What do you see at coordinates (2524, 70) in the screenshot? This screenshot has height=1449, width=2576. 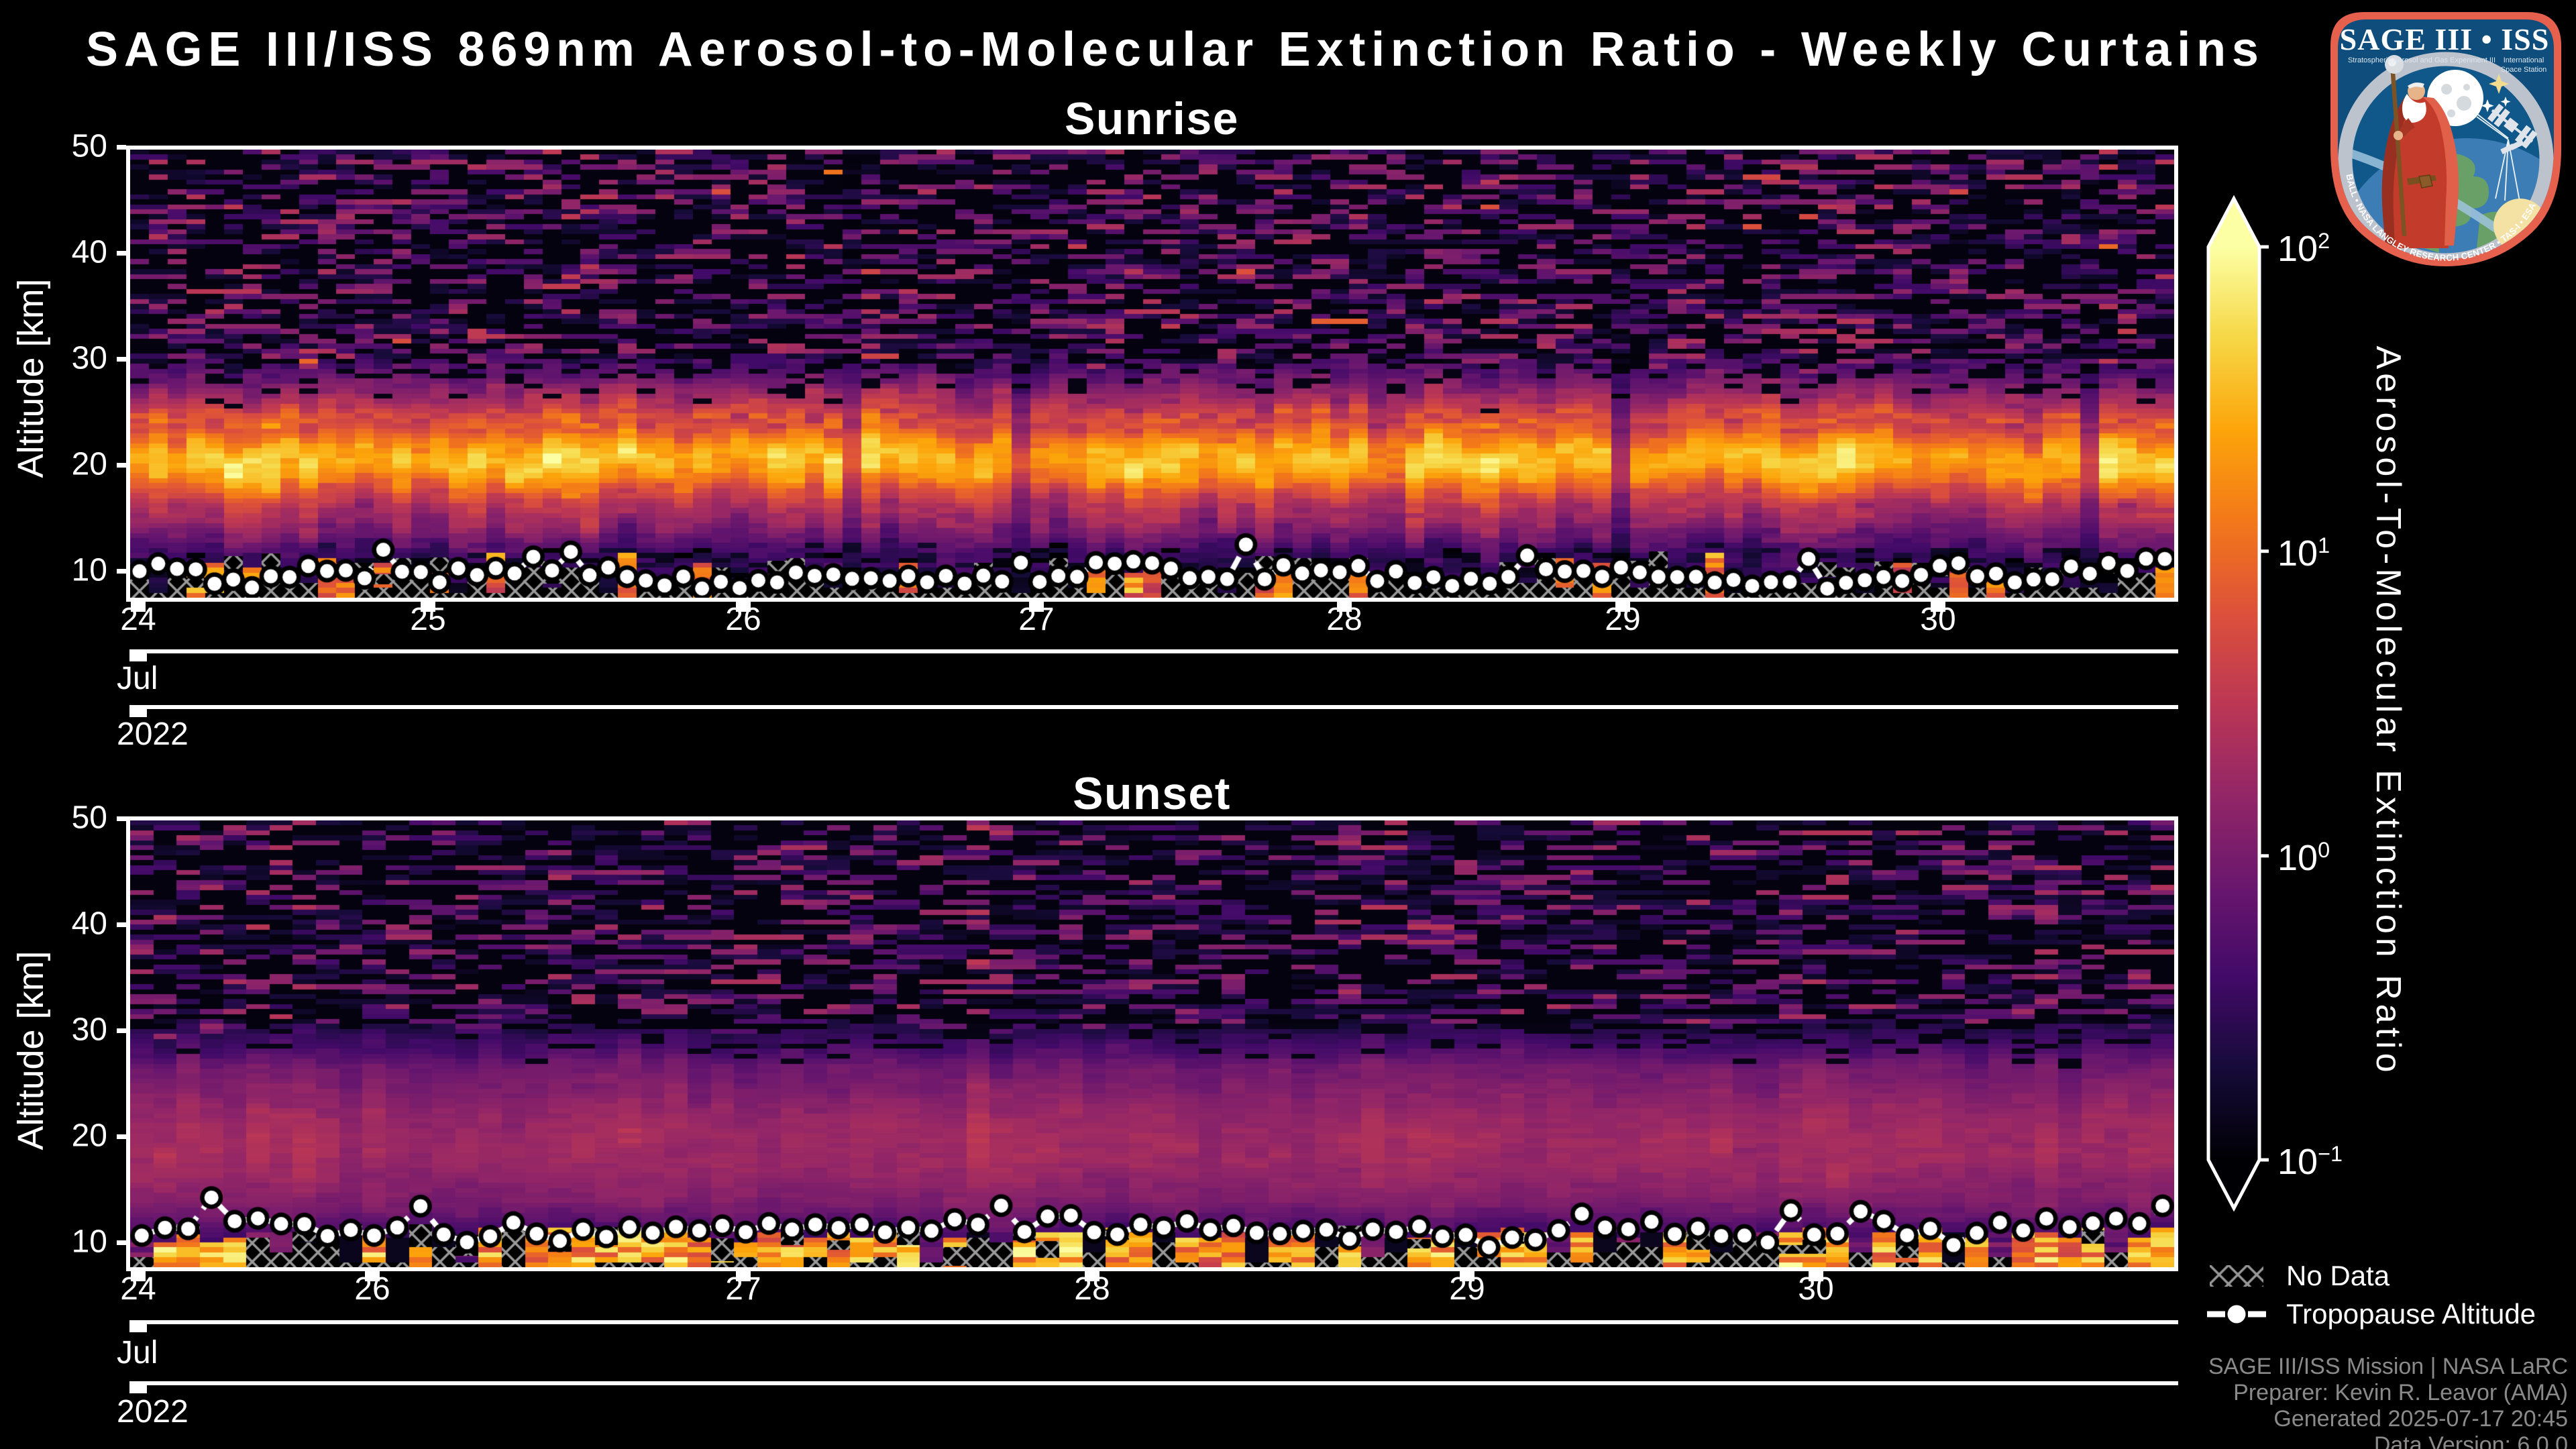 I see `svg-text: Space Station` at bounding box center [2524, 70].